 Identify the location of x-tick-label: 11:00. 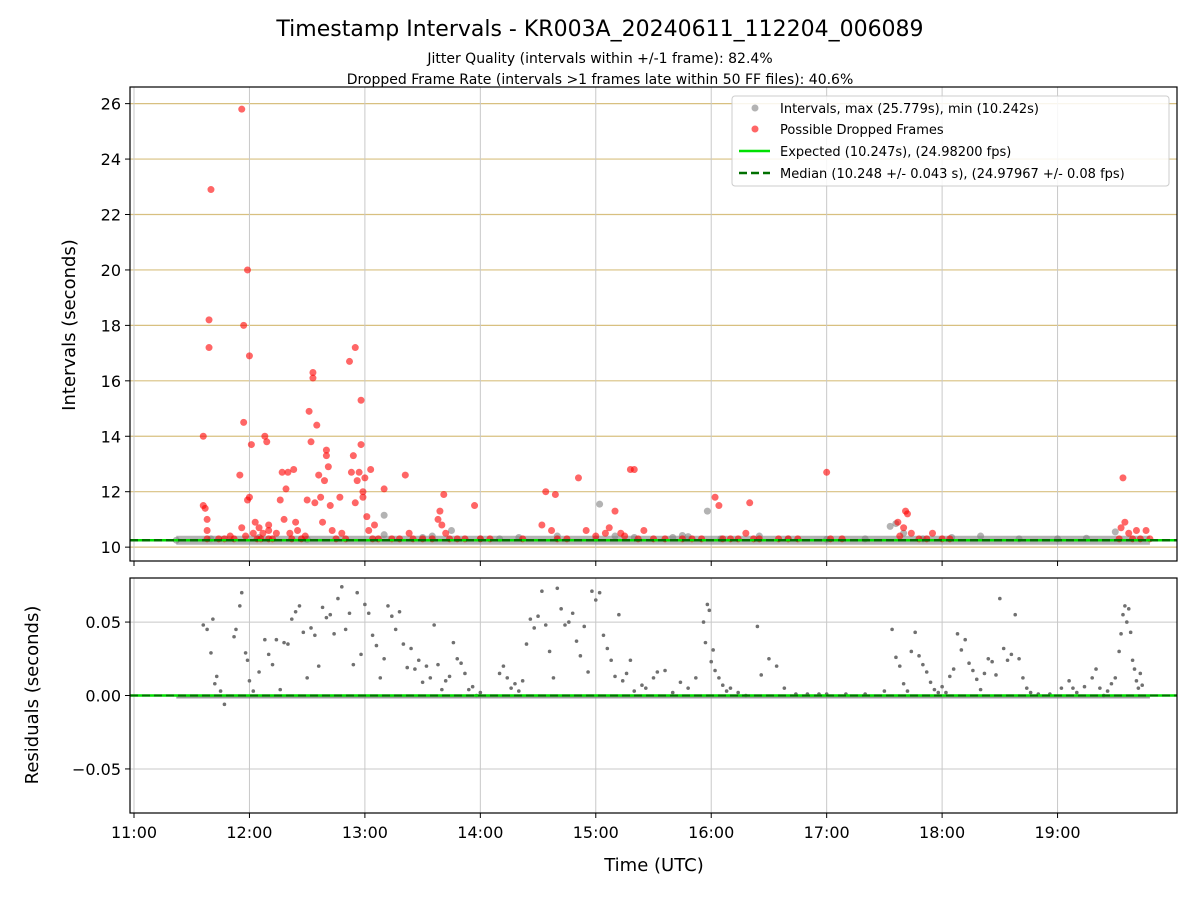
(134, 832).